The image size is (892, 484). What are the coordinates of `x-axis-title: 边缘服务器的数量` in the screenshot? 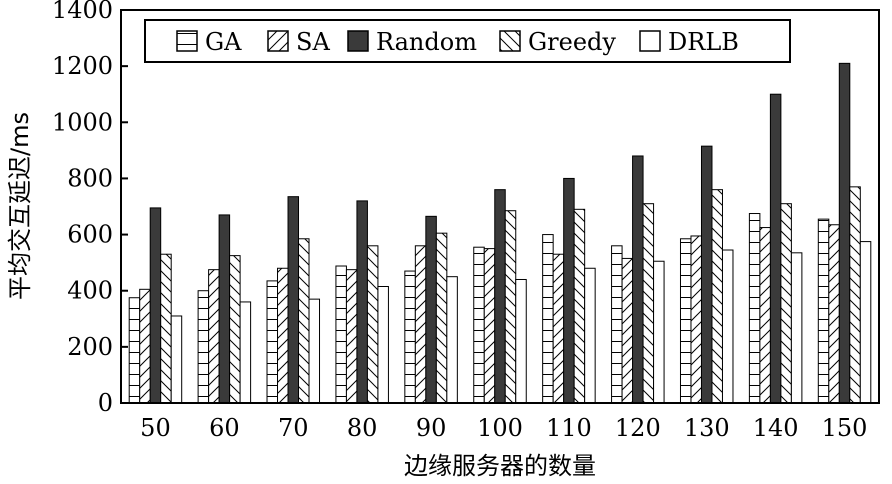 It's located at (500, 466).